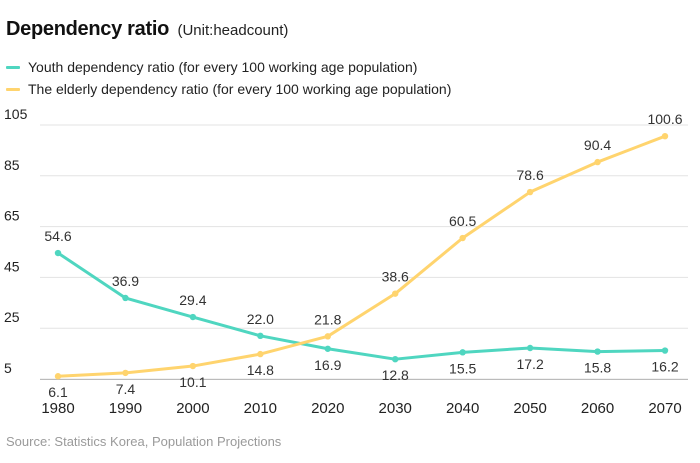 Image resolution: width=700 pixels, height=463 pixels. I want to click on data-label-elderly-2070: 100.6, so click(664, 119).